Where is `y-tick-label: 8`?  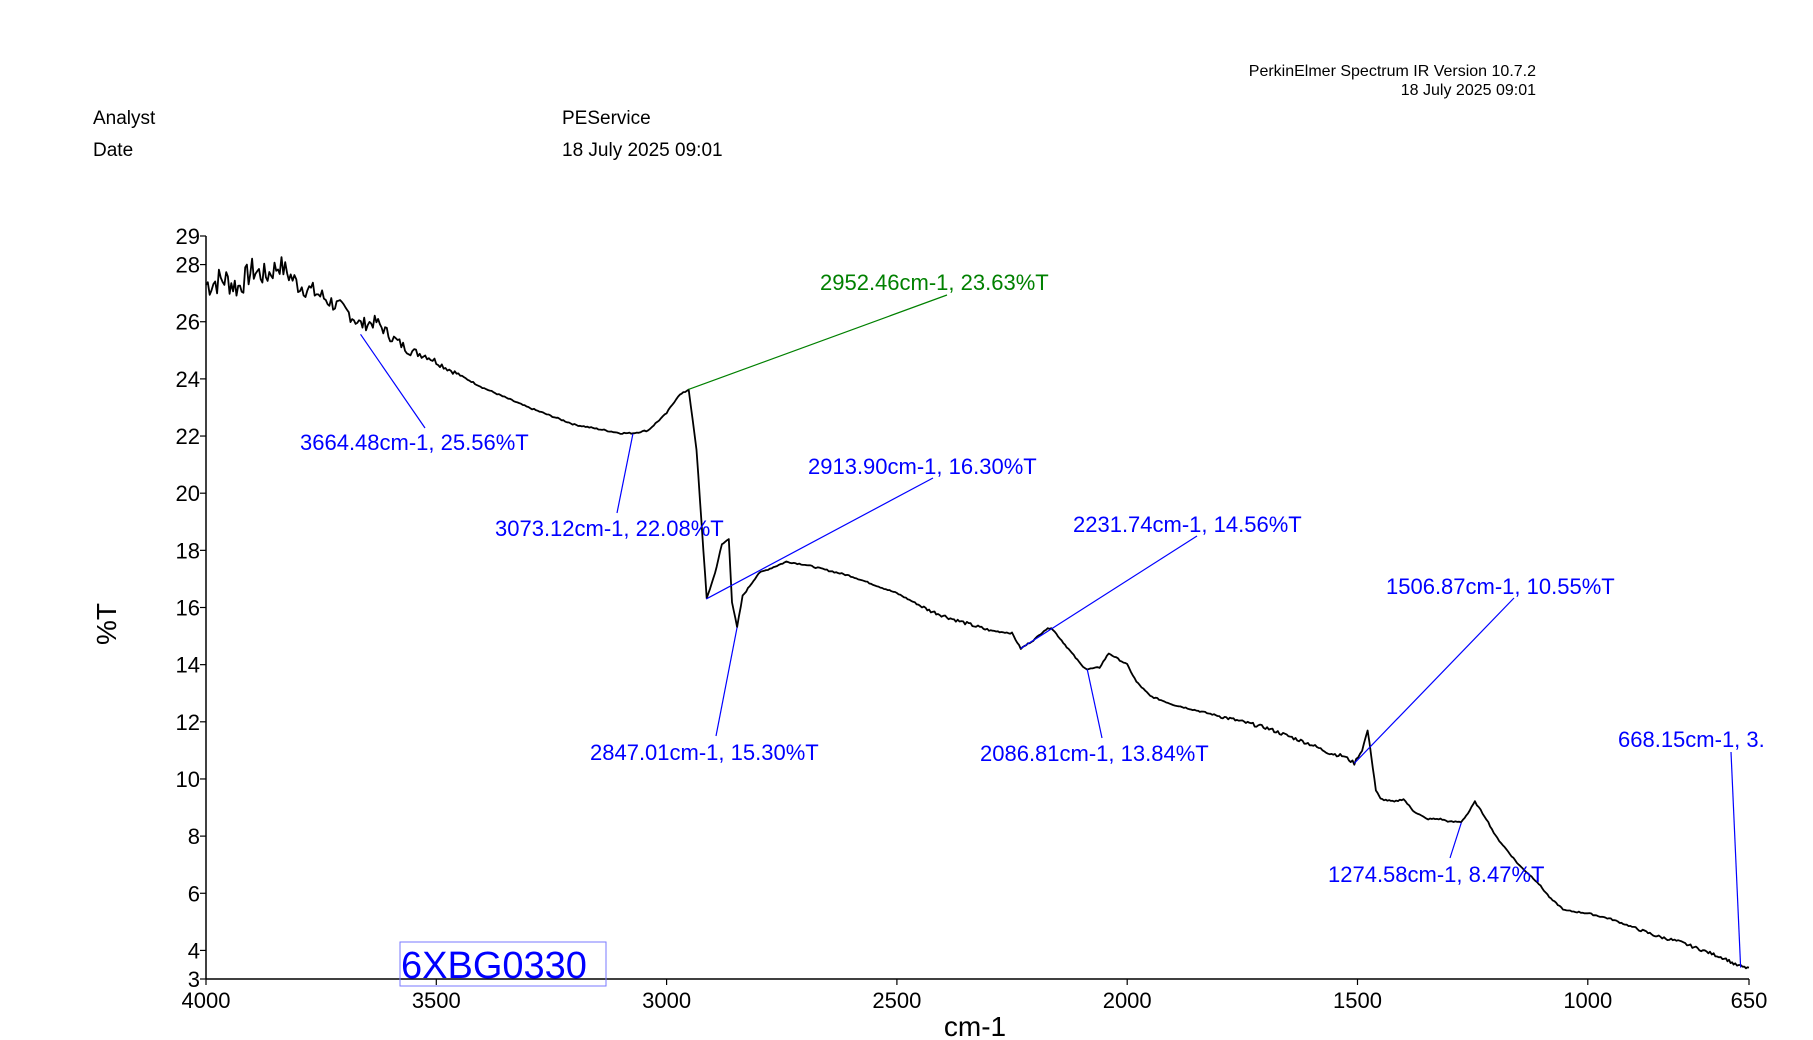
y-tick-label: 8 is located at coordinates (194, 836).